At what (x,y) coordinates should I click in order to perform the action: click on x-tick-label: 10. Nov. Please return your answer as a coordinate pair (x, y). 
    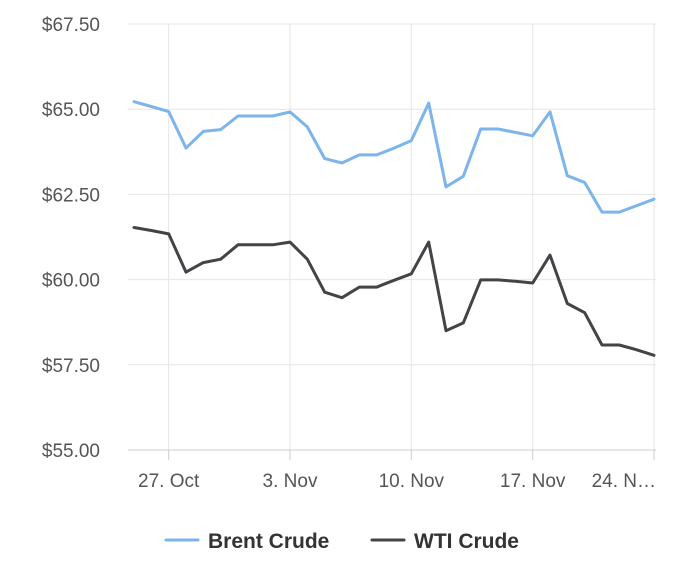
    Looking at the image, I should click on (412, 481).